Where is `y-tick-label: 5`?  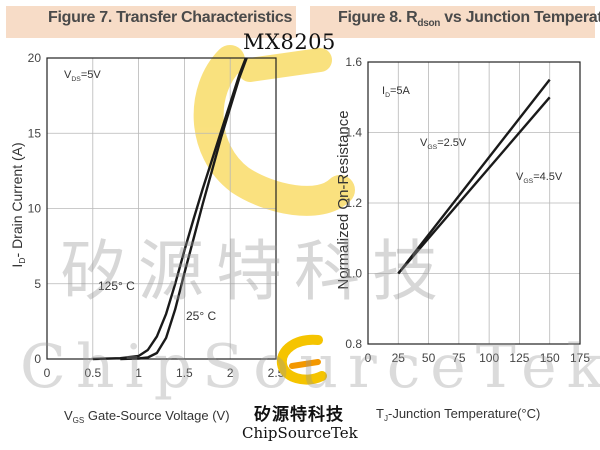 y-tick-label: 5 is located at coordinates (37, 284).